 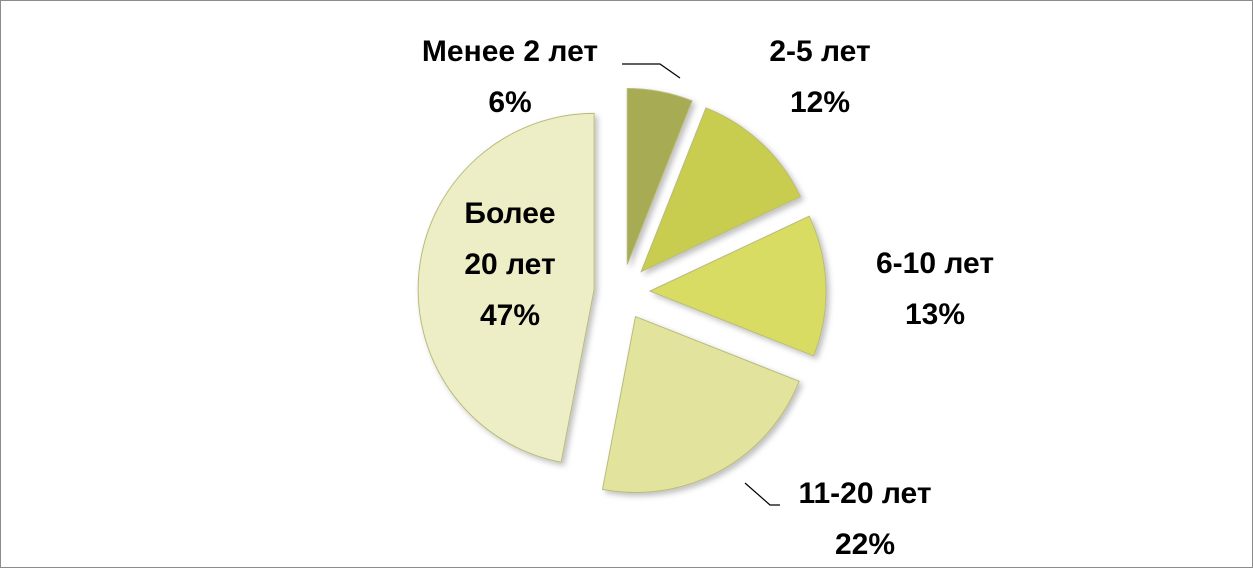 I want to click on category-label: 11-20 лет, so click(x=865, y=493).